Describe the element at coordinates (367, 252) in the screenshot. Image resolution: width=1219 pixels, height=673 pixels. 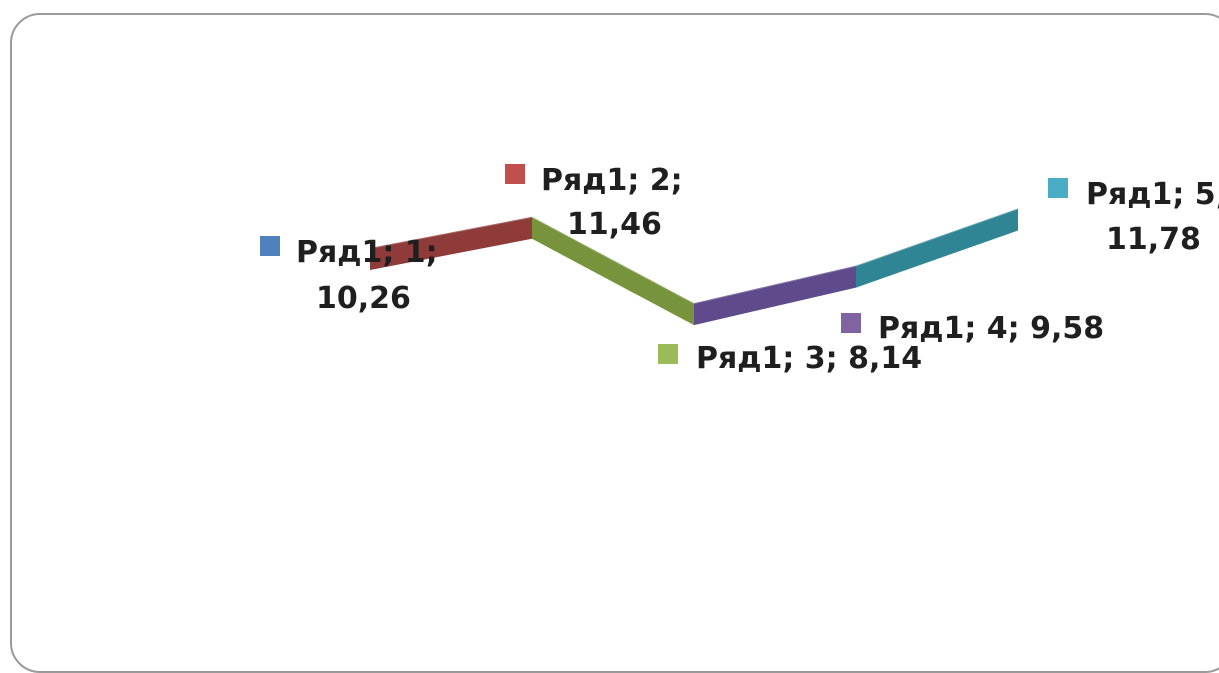
I see `data-label-1: Ряд1; 1;` at that location.